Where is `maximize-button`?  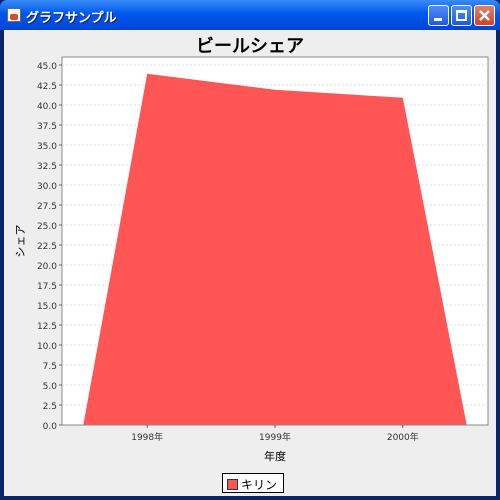
maximize-button is located at coordinates (461, 15).